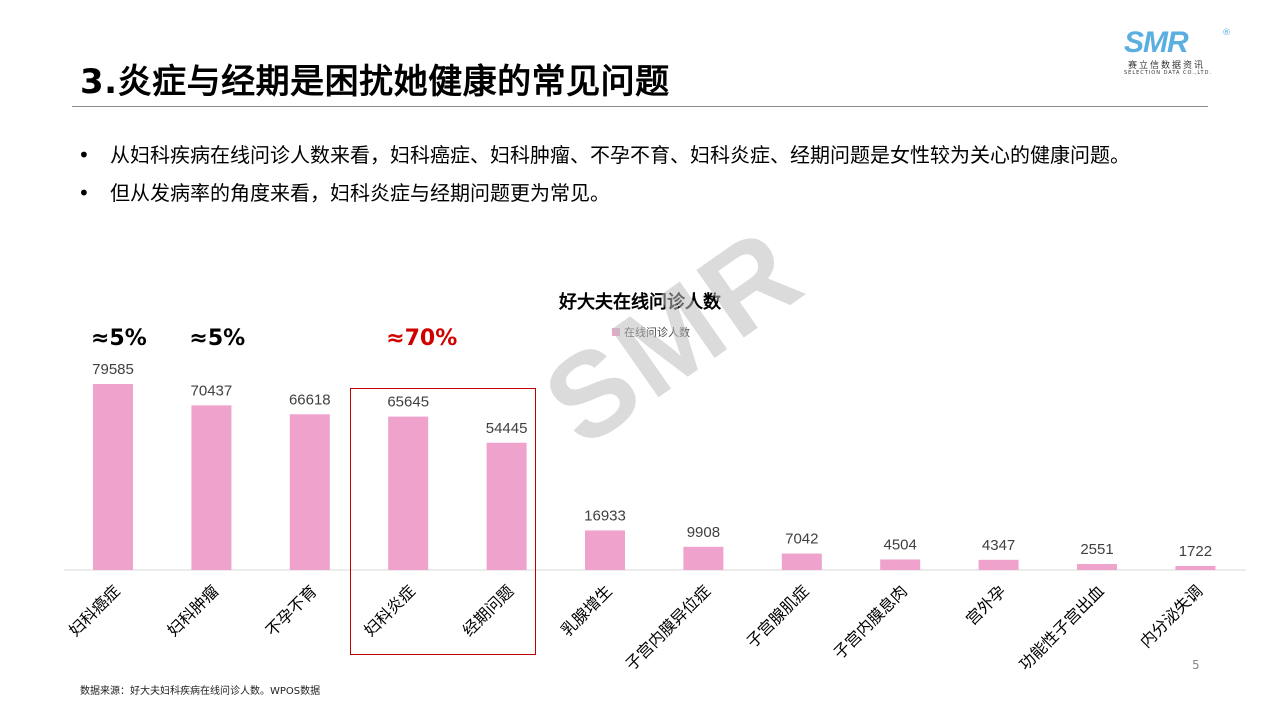  I want to click on data-label: 79585, so click(113, 369).